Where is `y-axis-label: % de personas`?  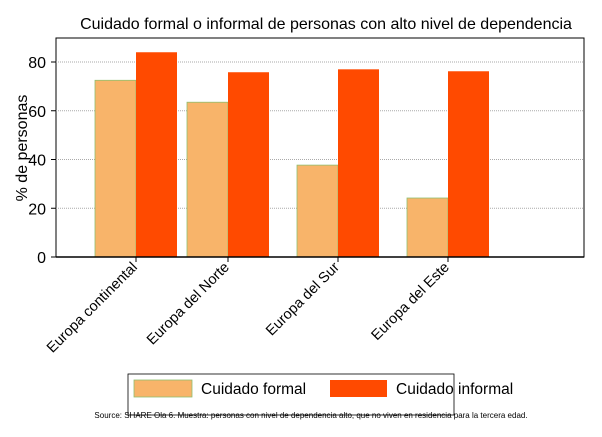
y-axis-label: % de personas is located at coordinates (22, 148).